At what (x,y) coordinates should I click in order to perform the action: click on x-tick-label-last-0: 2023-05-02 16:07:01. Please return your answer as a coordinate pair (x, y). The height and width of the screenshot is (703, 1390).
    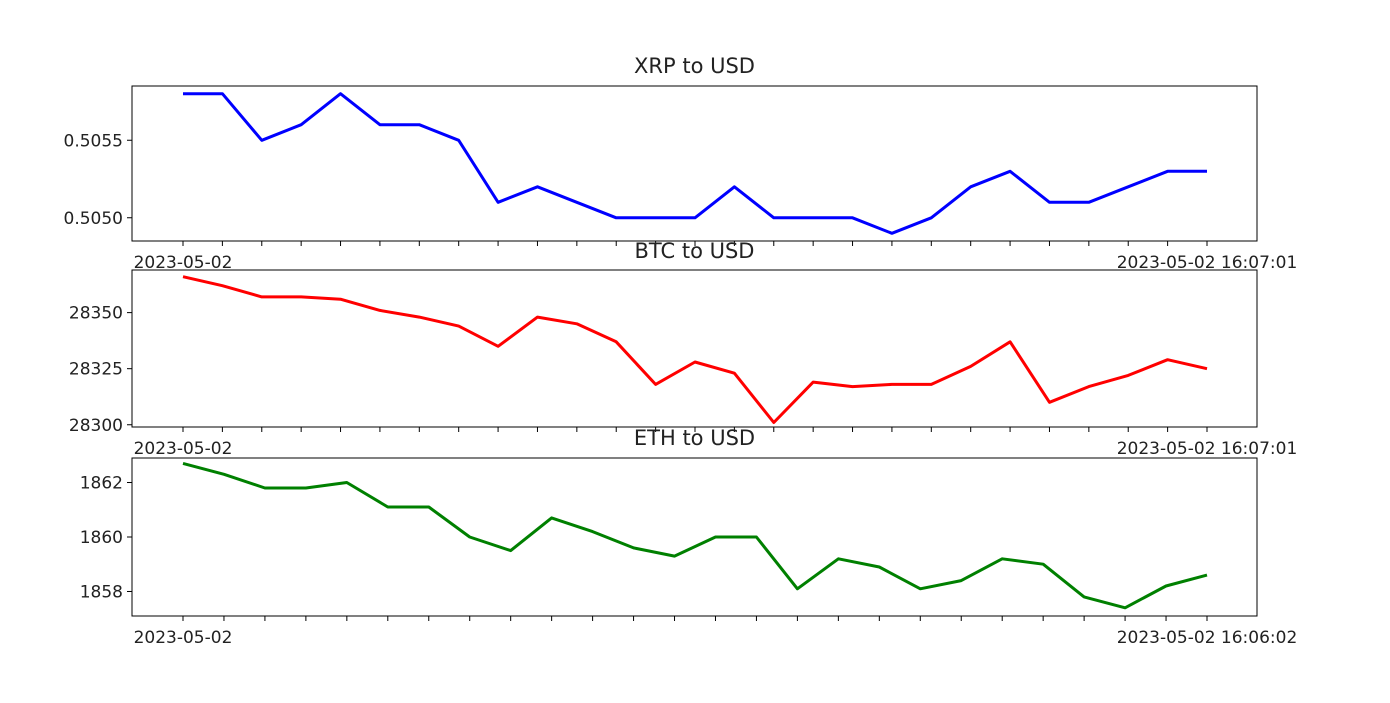
    Looking at the image, I should click on (1207, 263).